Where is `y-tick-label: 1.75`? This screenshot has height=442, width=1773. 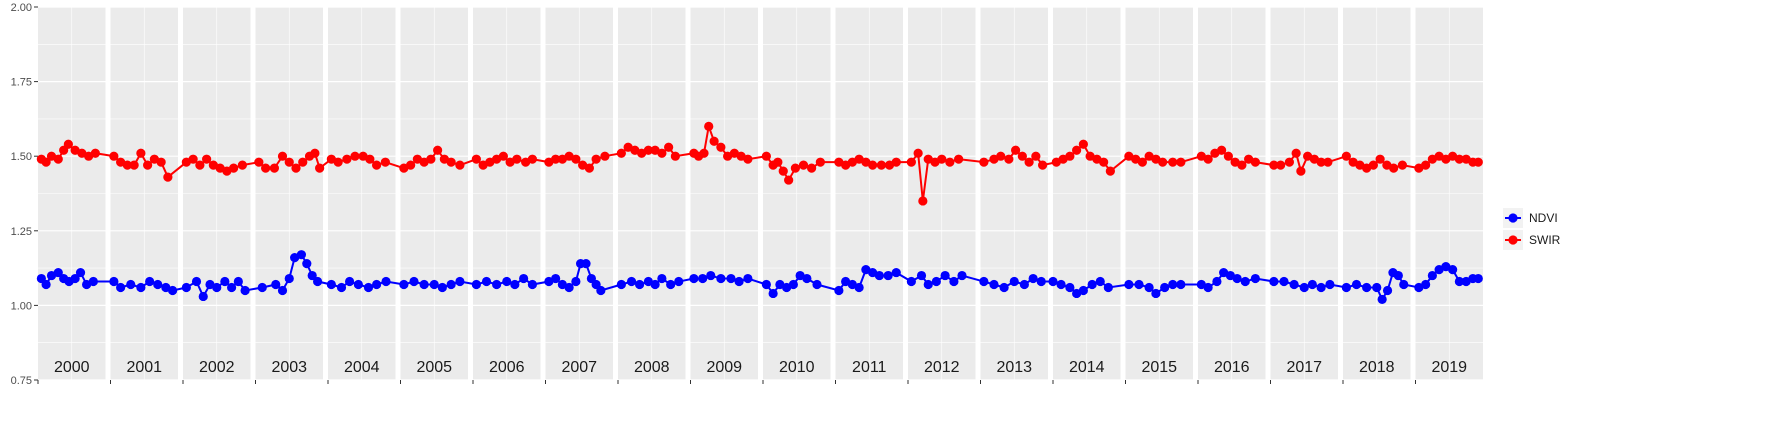 y-tick-label: 1.75 is located at coordinates (21, 83).